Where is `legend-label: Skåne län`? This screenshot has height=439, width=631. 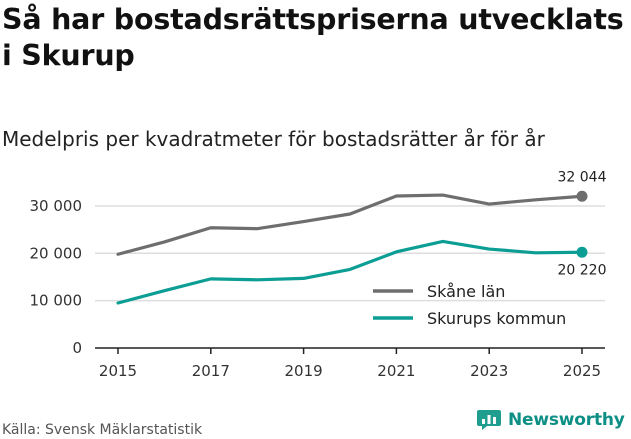
legend-label: Skåne län is located at coordinates (466, 291).